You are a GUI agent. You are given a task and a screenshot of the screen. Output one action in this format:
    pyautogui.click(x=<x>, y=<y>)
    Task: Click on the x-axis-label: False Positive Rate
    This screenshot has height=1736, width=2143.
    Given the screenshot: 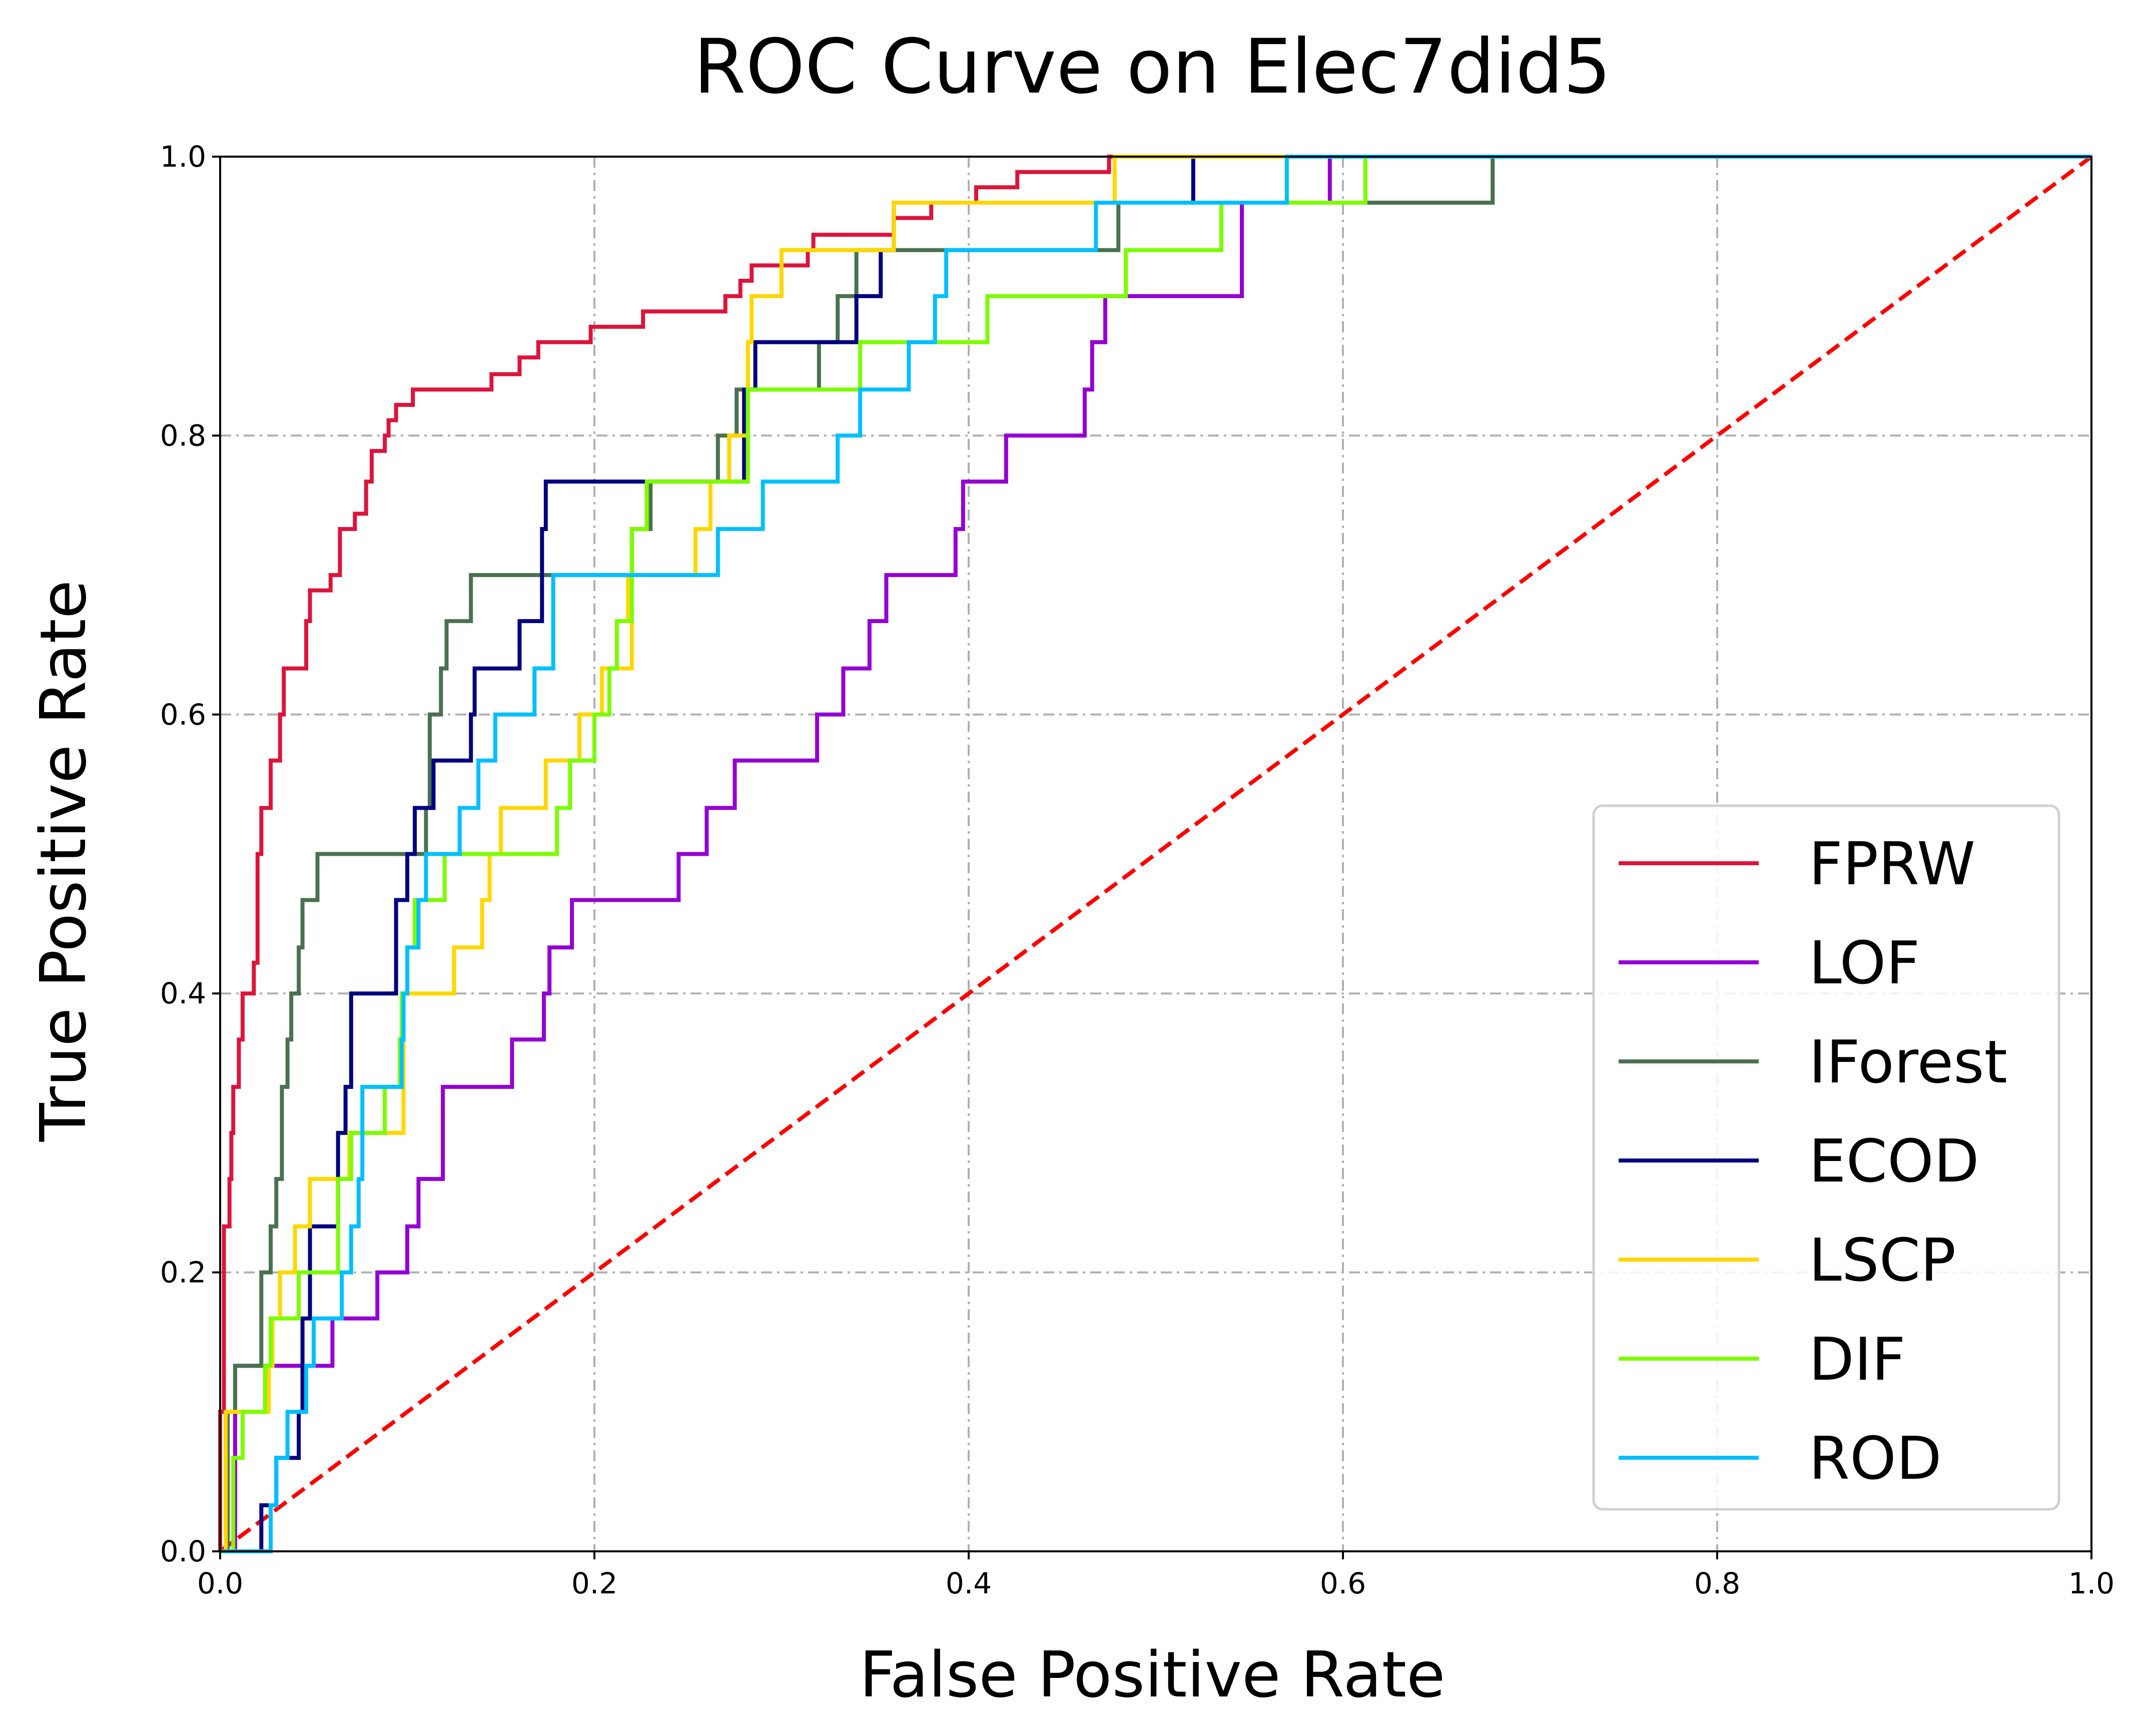 What is the action you would take?
    pyautogui.click(x=1152, y=1675)
    